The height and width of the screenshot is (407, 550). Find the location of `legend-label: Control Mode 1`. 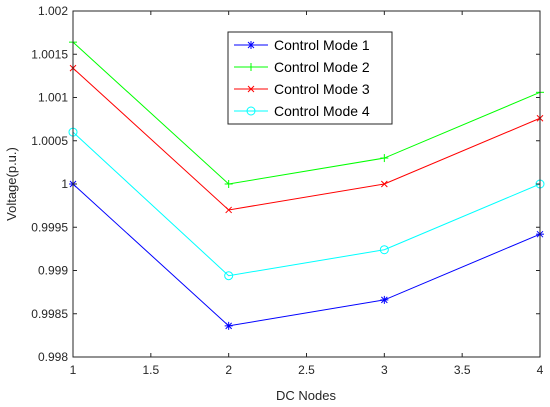

legend-label: Control Mode 1 is located at coordinates (322, 45).